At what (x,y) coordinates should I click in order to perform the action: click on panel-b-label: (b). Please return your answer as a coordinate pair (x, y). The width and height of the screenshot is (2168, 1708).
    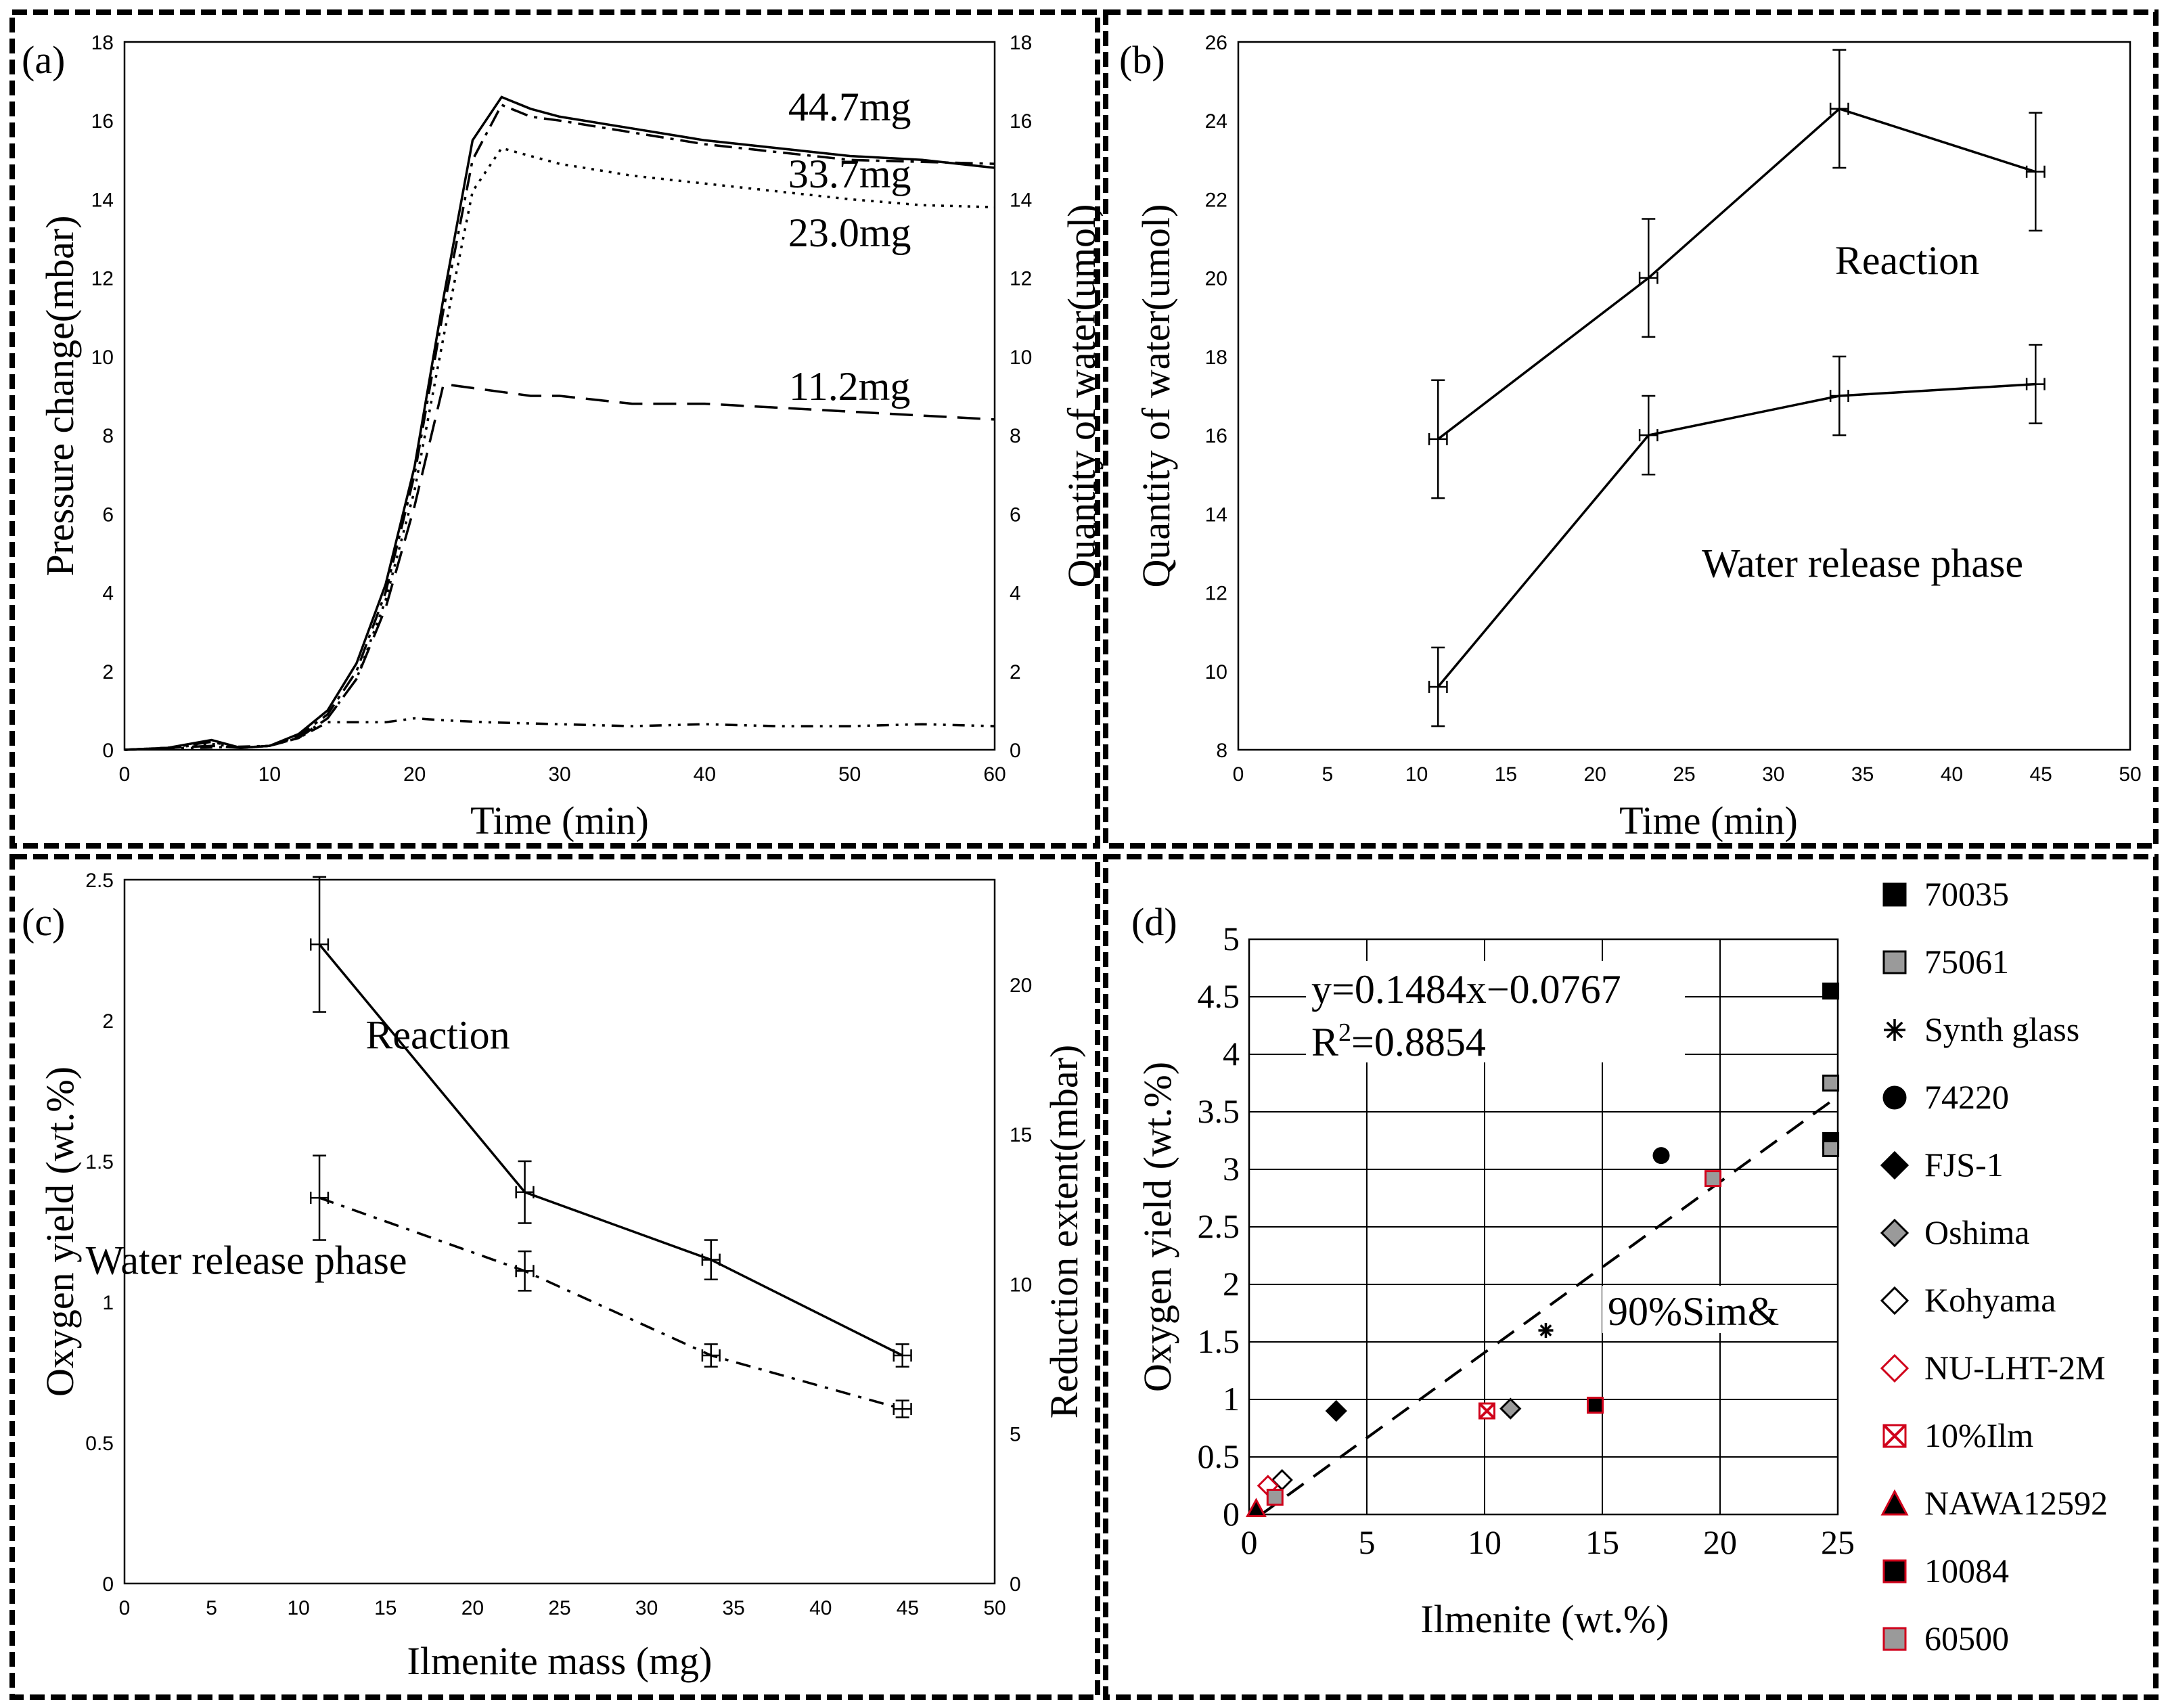
    Looking at the image, I should click on (1142, 60).